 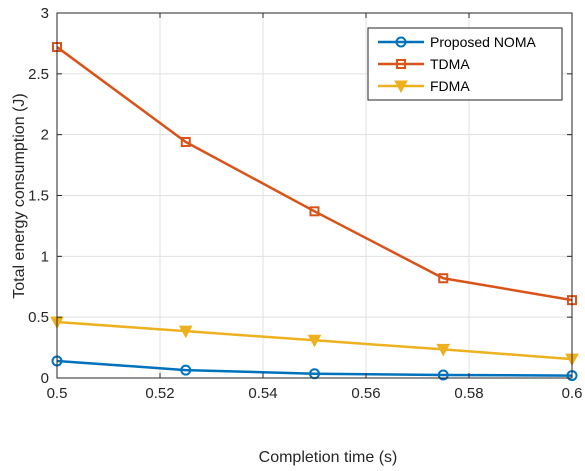 I want to click on legend-entry: FDMA, so click(x=424, y=86).